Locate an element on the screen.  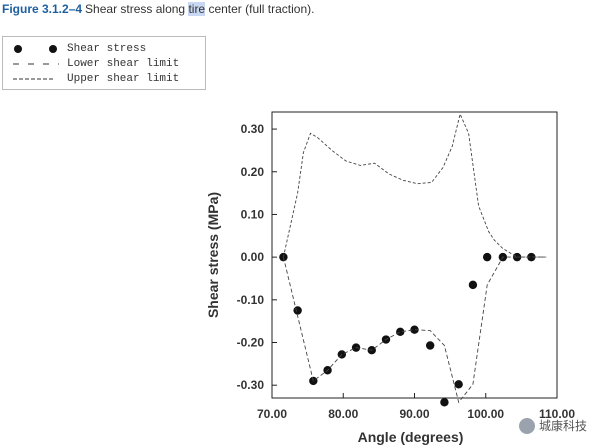
x-tick-label: 90.00 is located at coordinates (414, 414).